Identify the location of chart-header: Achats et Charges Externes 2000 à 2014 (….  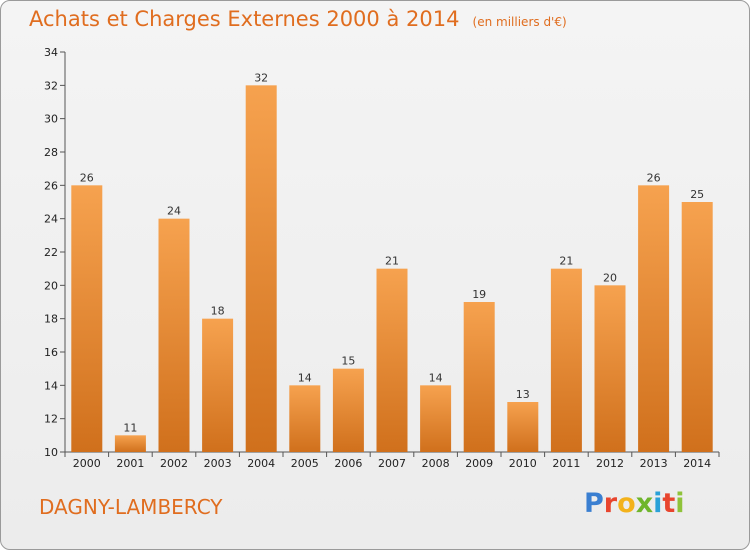
(298, 19).